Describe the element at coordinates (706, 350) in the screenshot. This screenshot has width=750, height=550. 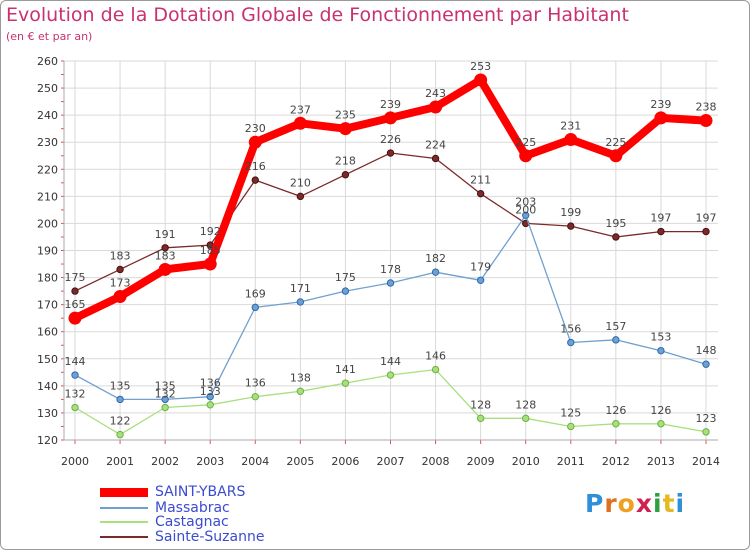
I see `data-label-massabrac: 148` at that location.